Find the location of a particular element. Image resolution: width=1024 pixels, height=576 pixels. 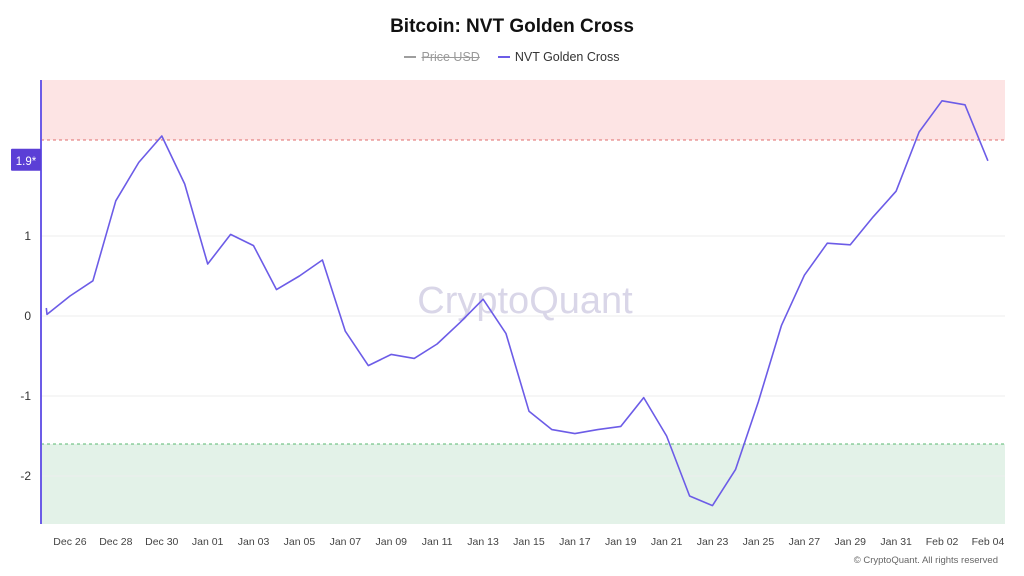

undervalued-zone is located at coordinates (523, 484).